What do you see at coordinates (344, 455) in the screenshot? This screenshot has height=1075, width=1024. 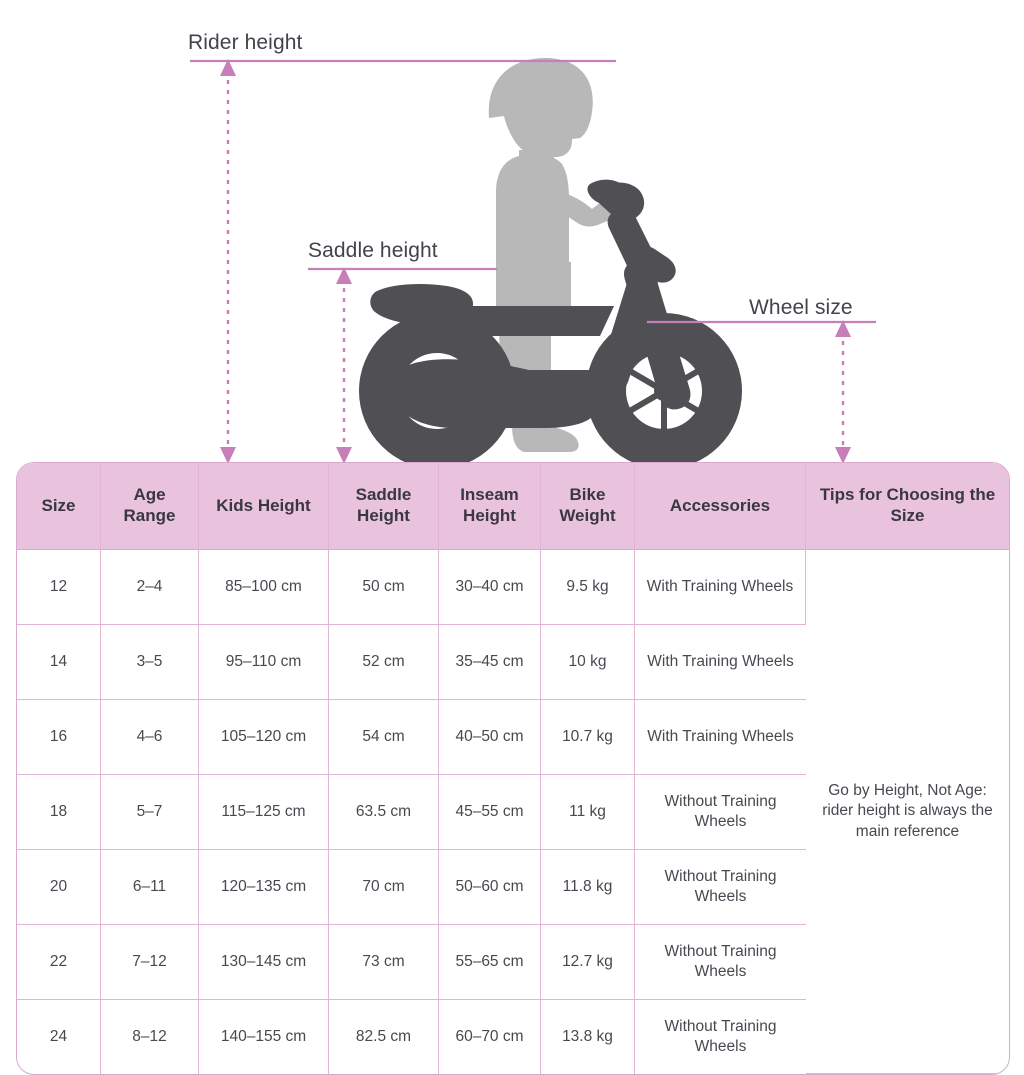 I see `saddle-height-arrowhead-down` at bounding box center [344, 455].